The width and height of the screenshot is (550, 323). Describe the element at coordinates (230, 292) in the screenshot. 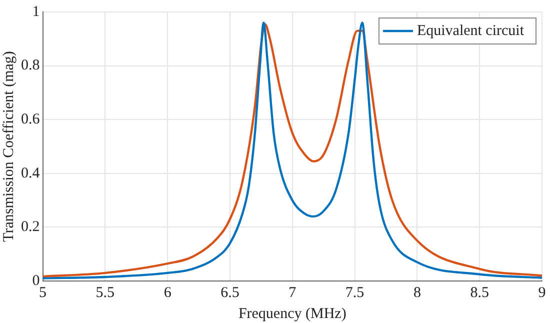

I see `x-tick-label: 6.5` at that location.